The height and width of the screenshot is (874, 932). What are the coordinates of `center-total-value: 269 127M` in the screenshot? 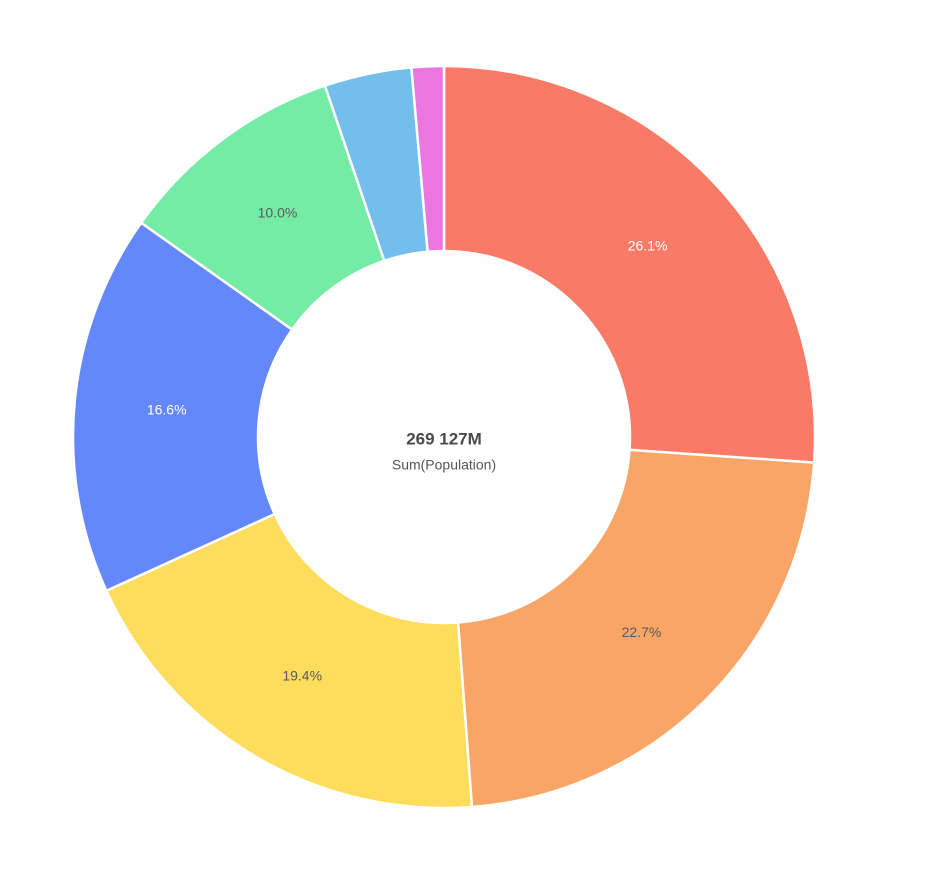 It's located at (444, 438).